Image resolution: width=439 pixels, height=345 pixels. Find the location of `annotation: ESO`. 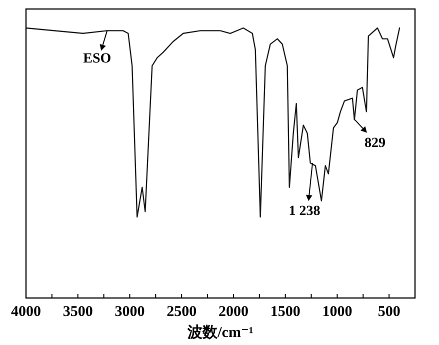

annotation: ESO is located at coordinates (97, 59).